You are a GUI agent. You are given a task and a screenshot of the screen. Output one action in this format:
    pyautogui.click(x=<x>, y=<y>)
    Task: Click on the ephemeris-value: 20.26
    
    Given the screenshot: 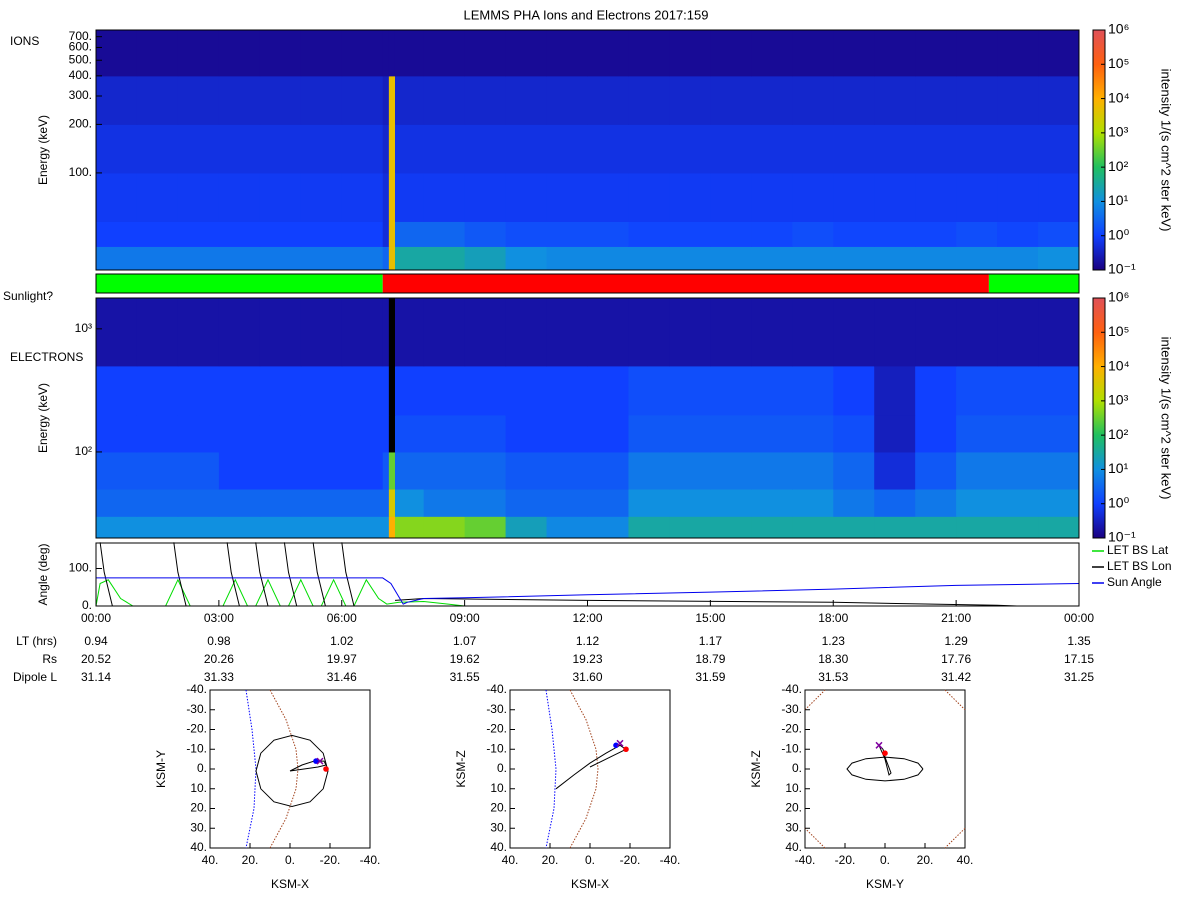 What is the action you would take?
    pyautogui.click(x=219, y=659)
    